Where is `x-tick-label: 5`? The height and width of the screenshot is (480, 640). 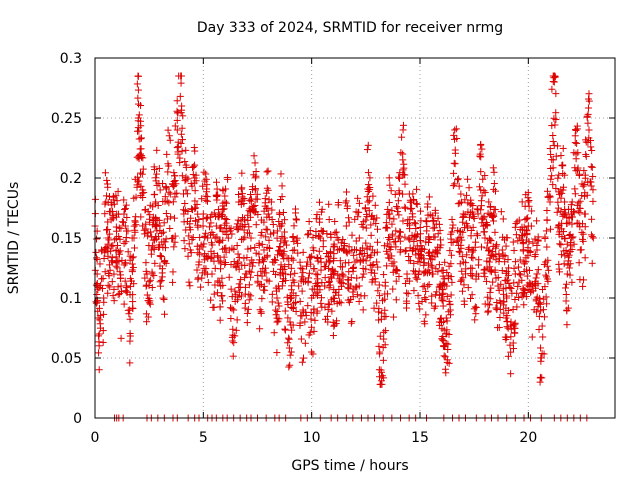
x-tick-label: 5 is located at coordinates (203, 438).